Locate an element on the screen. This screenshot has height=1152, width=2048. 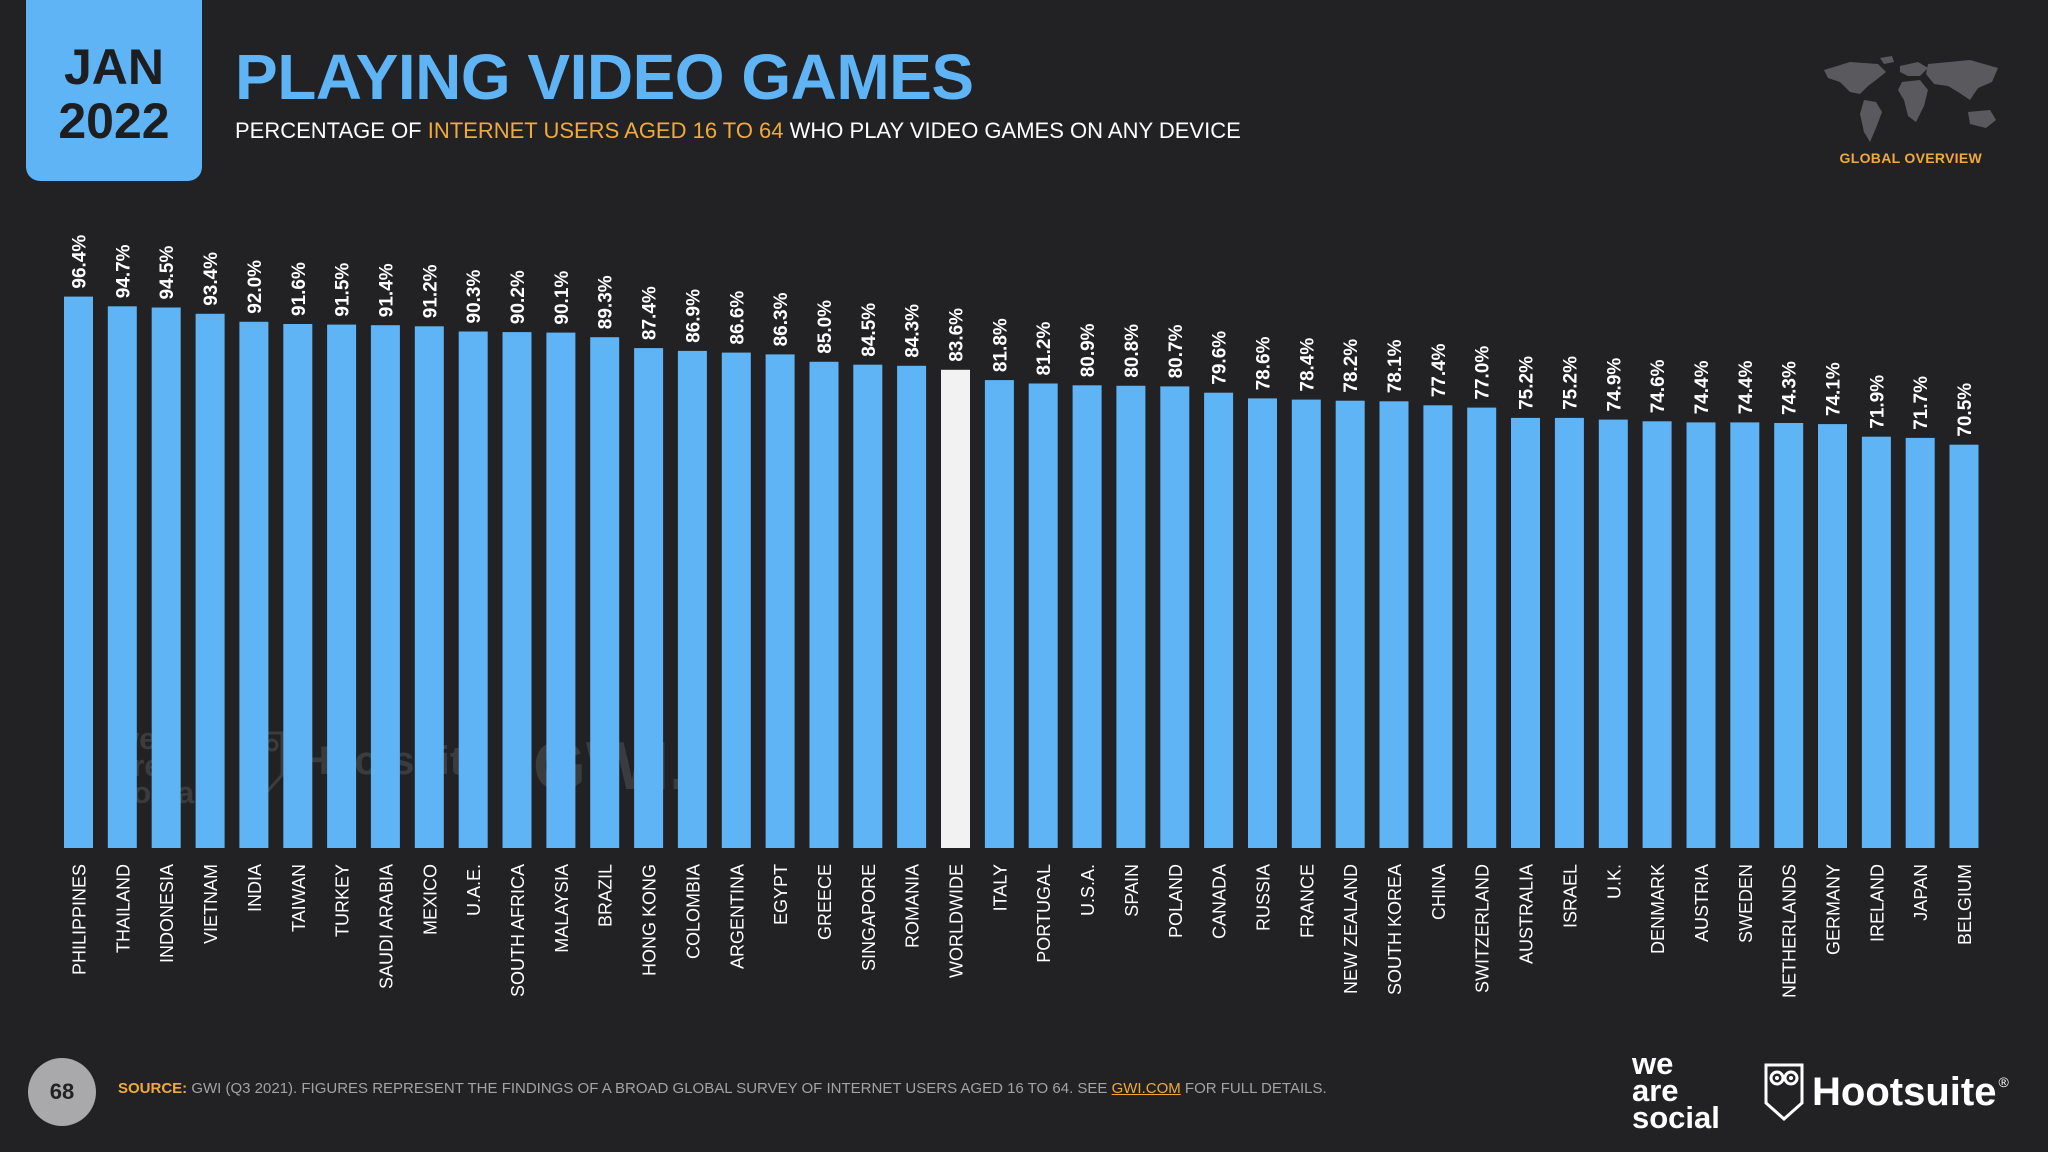
category-label: TURKEY is located at coordinates (343, 900).